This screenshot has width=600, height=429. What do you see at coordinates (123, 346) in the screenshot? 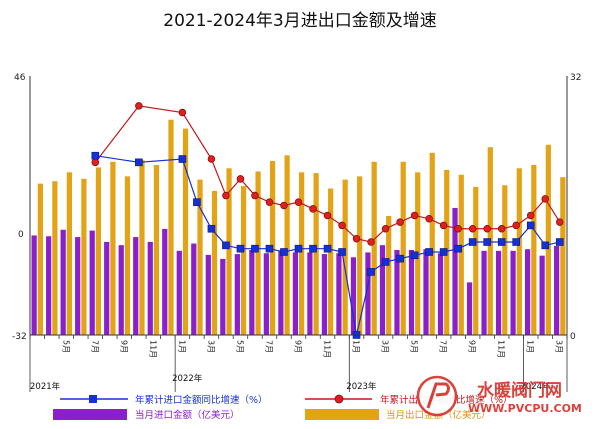
I see `month-label: 9月` at bounding box center [123, 346].